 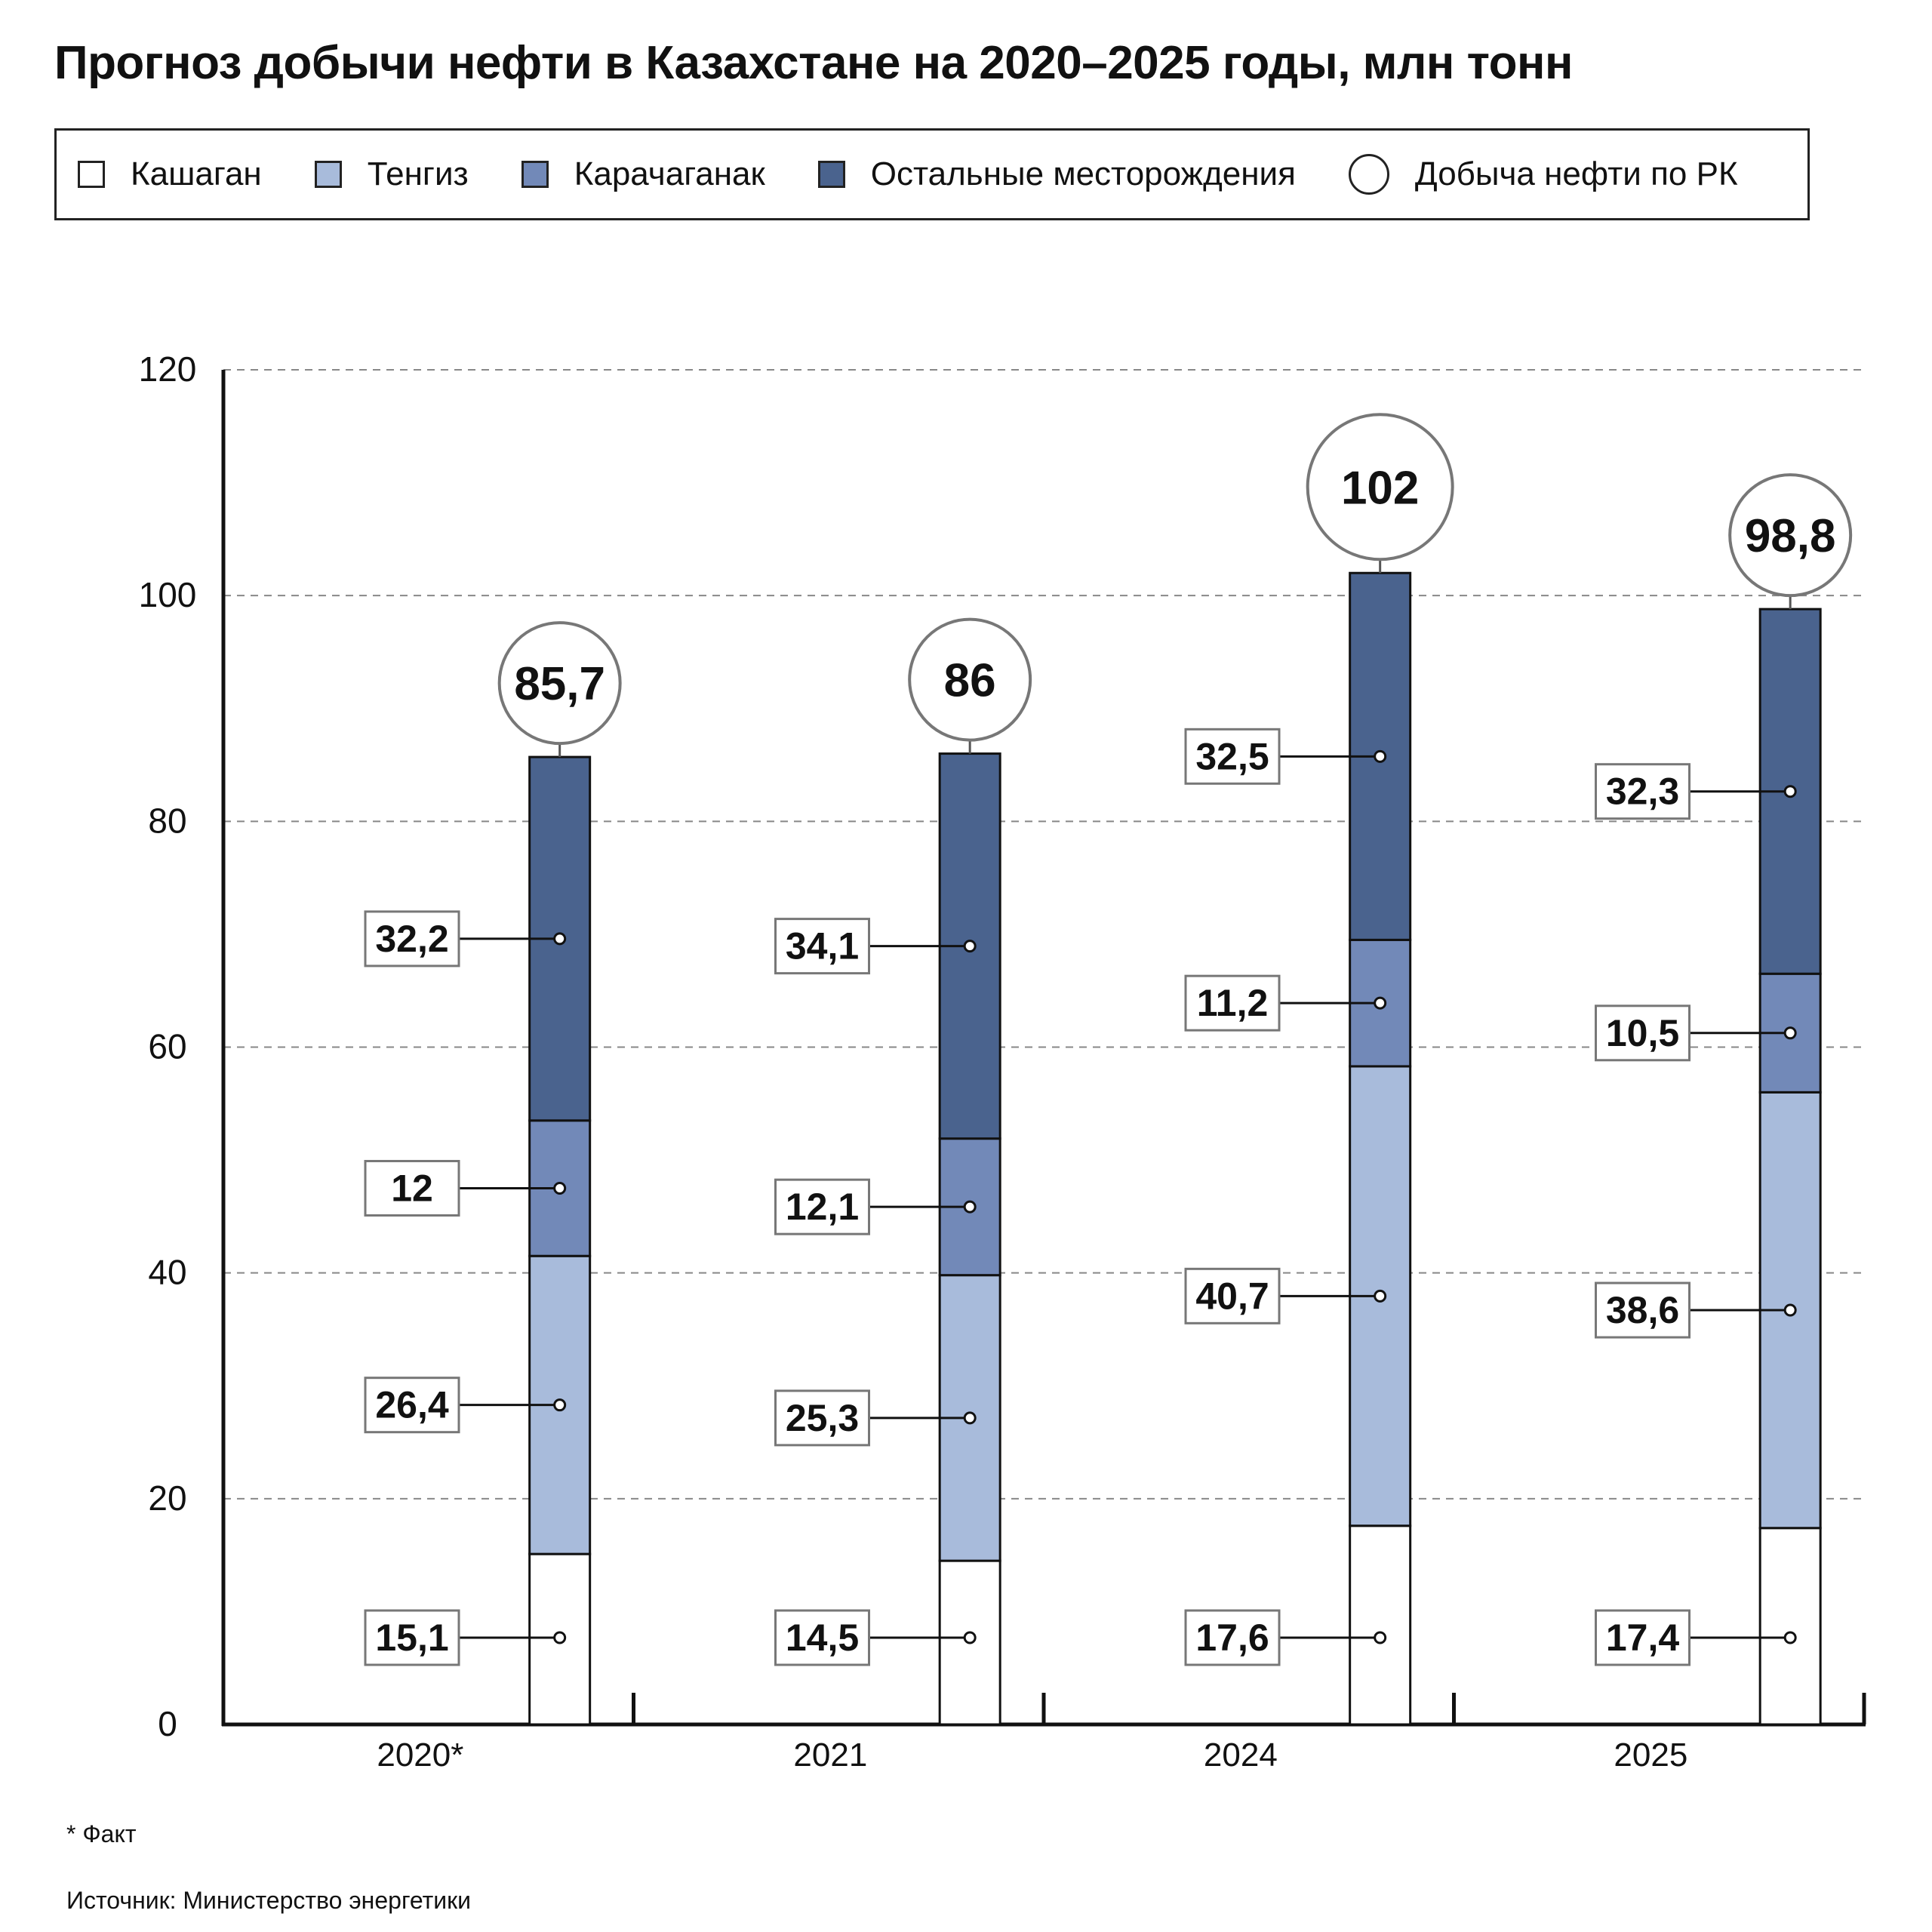 I want to click on value-label-1-2021: 25,3, so click(x=822, y=1418).